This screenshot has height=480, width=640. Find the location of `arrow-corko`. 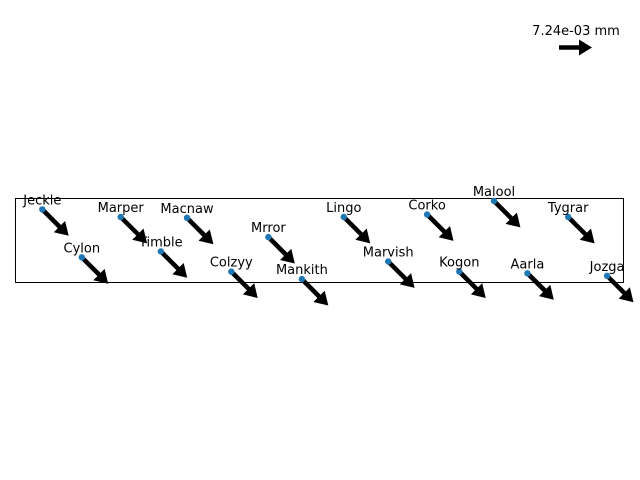

arrow-corko is located at coordinates (439, 226).